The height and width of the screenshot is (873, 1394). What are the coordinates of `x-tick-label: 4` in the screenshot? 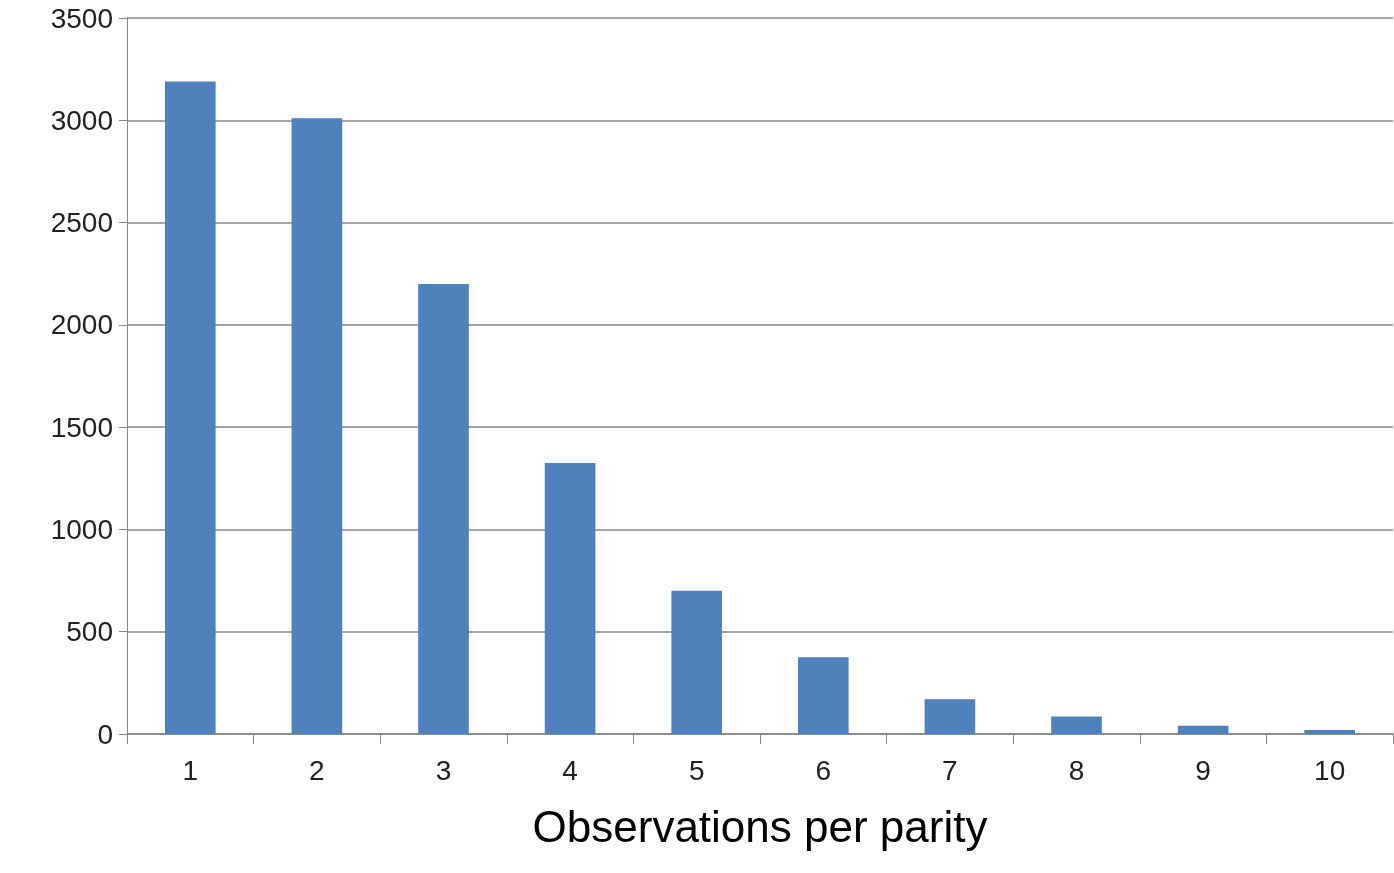 It's located at (570, 770).